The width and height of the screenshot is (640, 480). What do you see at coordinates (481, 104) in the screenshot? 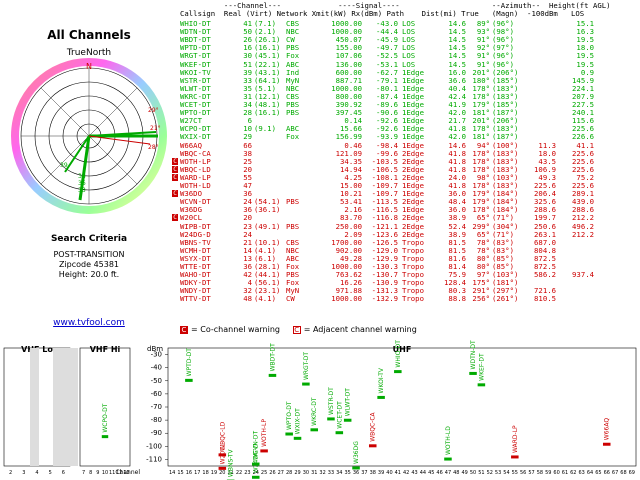
I see `cell-true: 179°` at bounding box center [481, 104].